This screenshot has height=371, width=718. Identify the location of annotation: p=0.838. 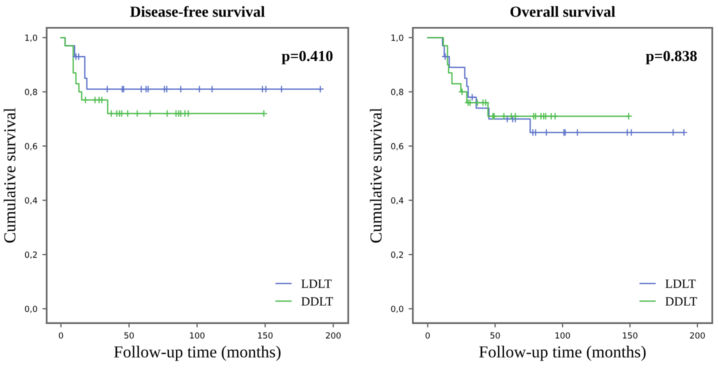
(671, 57).